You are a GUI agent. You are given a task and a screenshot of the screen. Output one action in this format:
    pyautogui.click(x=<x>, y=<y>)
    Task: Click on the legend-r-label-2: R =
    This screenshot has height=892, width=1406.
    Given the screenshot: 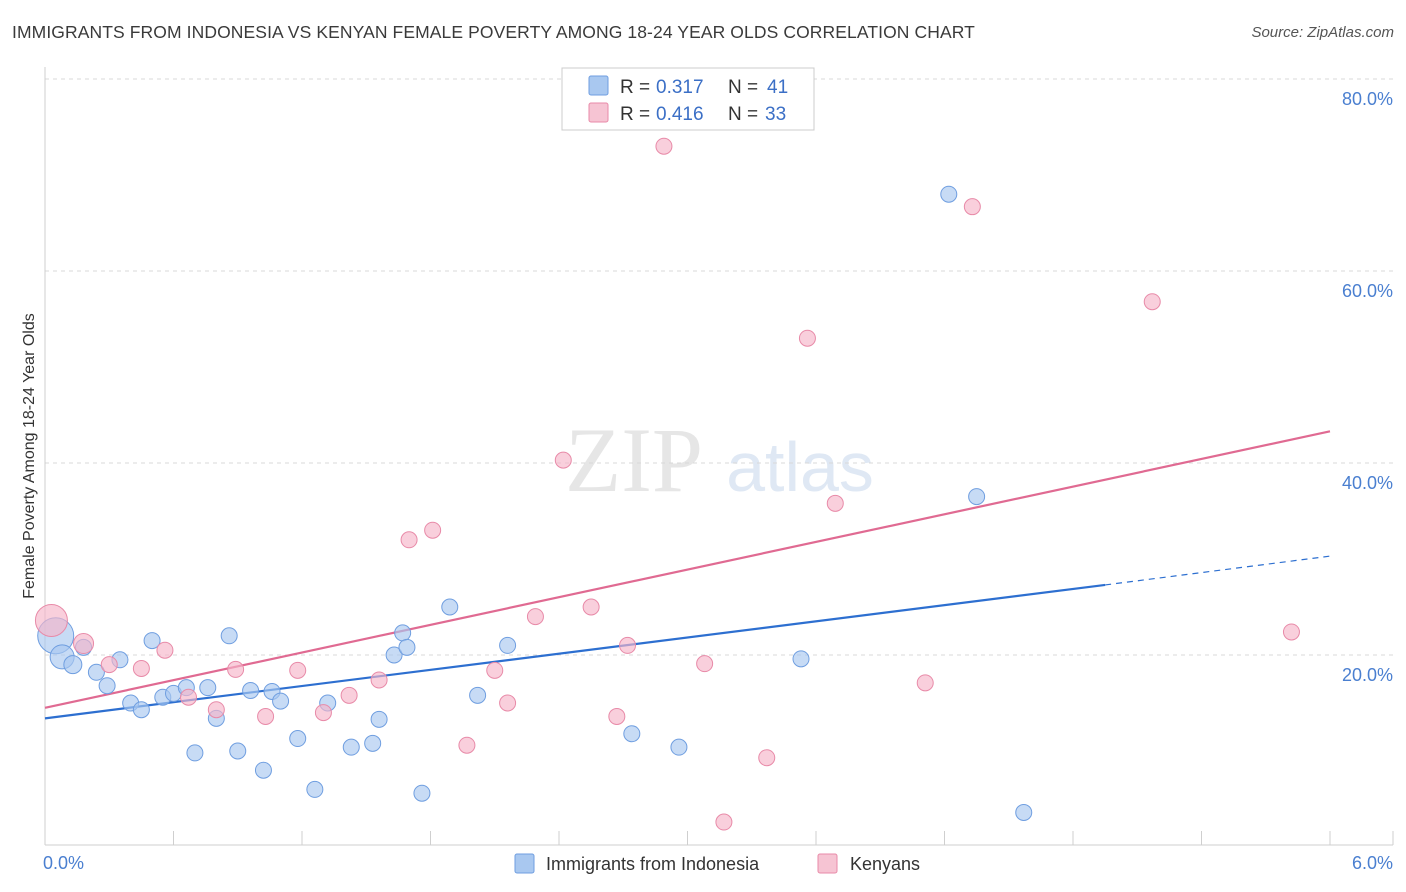 What is the action you would take?
    pyautogui.click(x=635, y=114)
    